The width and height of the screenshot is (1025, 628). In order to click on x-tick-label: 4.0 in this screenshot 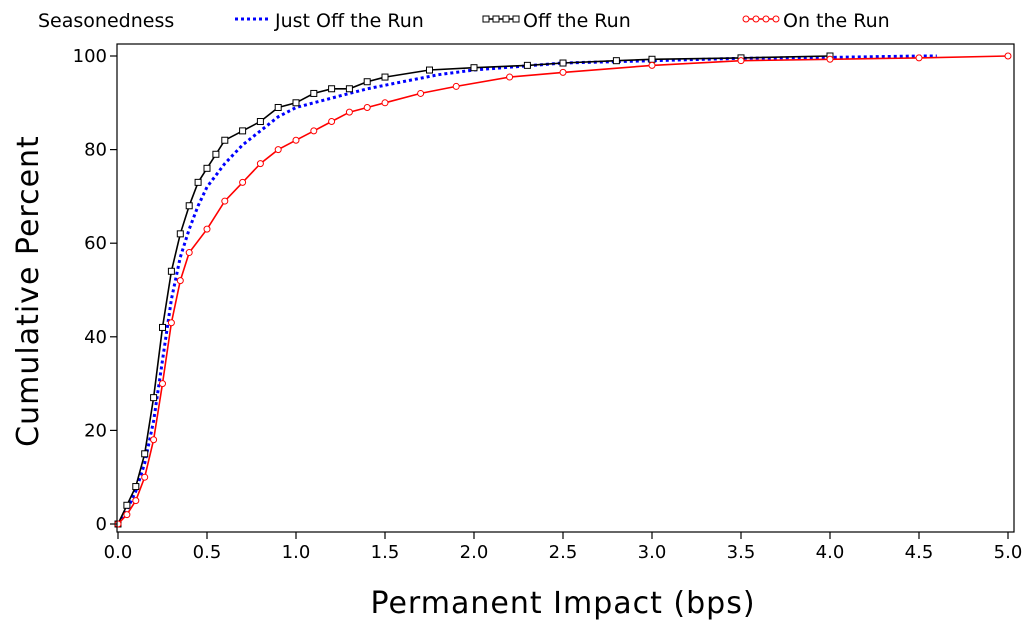, I will do `click(830, 552)`.